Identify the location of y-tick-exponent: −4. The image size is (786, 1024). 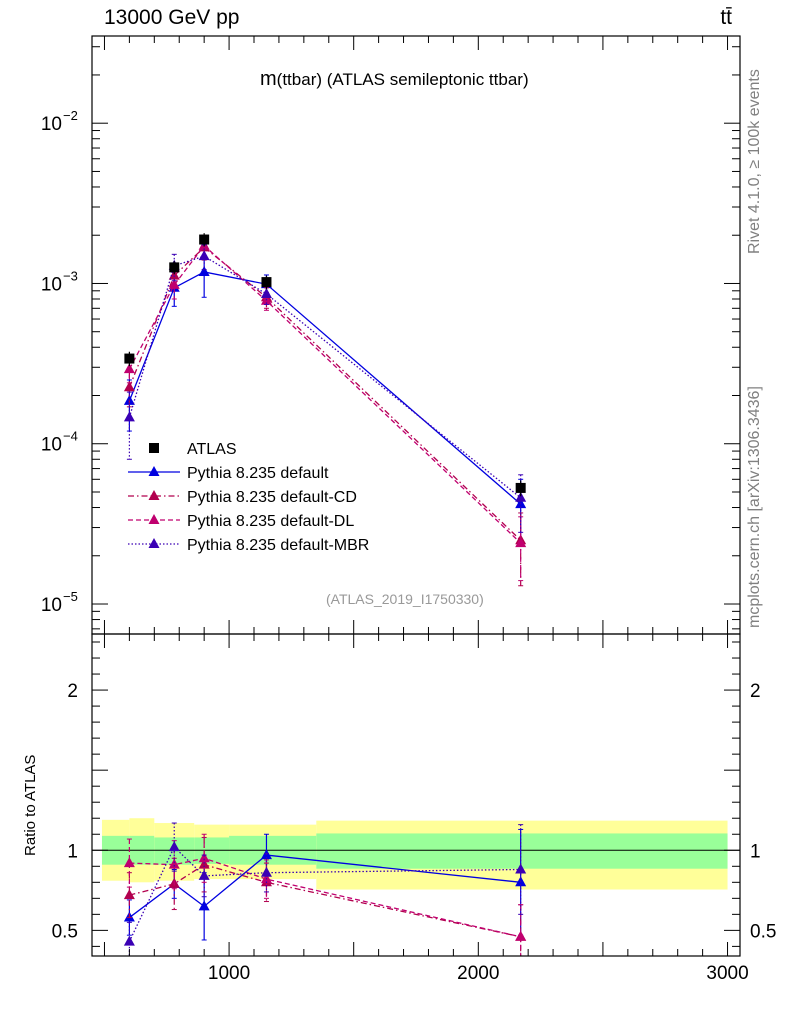
(70, 436).